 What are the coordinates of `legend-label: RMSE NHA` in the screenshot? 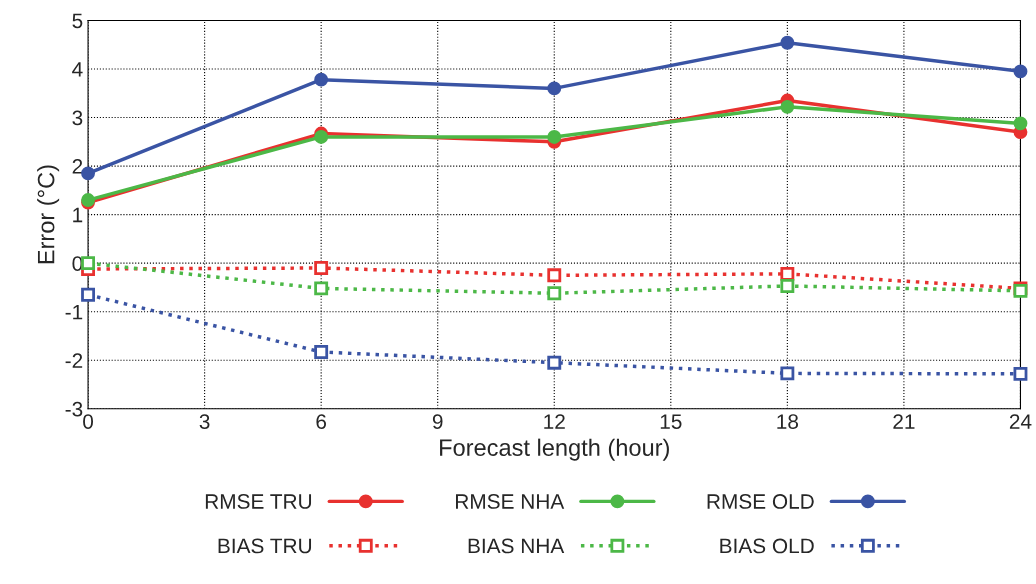 It's located at (510, 501).